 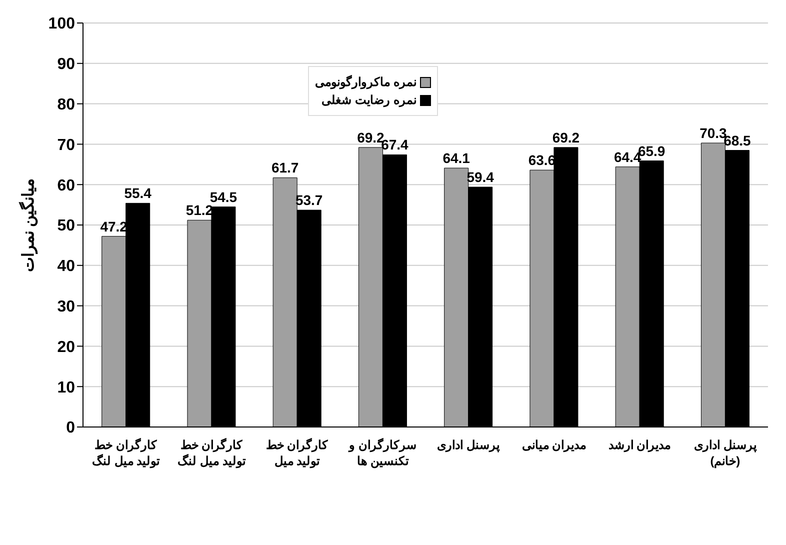 I want to click on y-tick-label: 90, so click(x=66, y=65).